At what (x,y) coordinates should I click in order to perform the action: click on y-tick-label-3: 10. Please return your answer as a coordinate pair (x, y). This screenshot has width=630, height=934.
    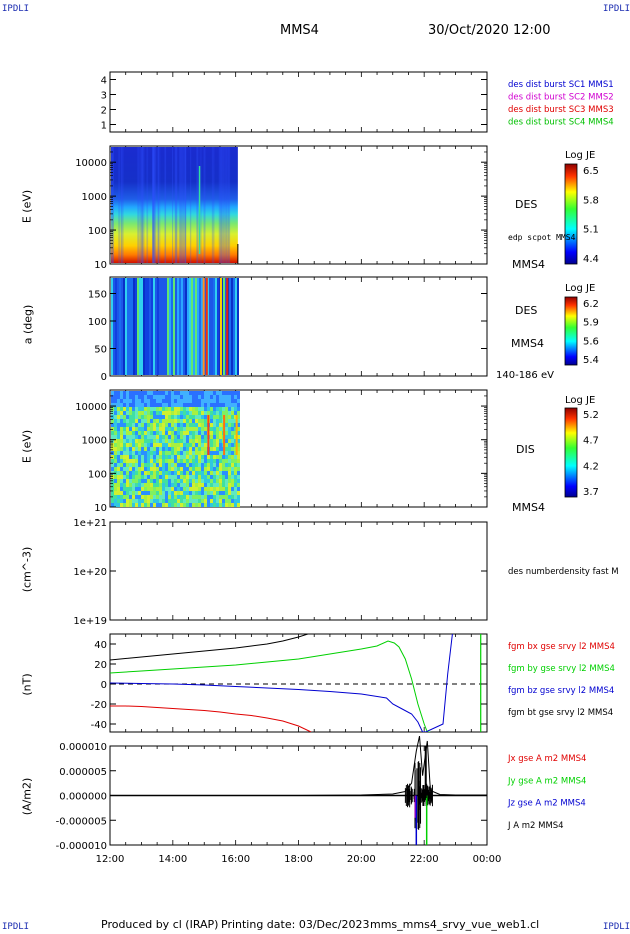
    Looking at the image, I should click on (100, 508).